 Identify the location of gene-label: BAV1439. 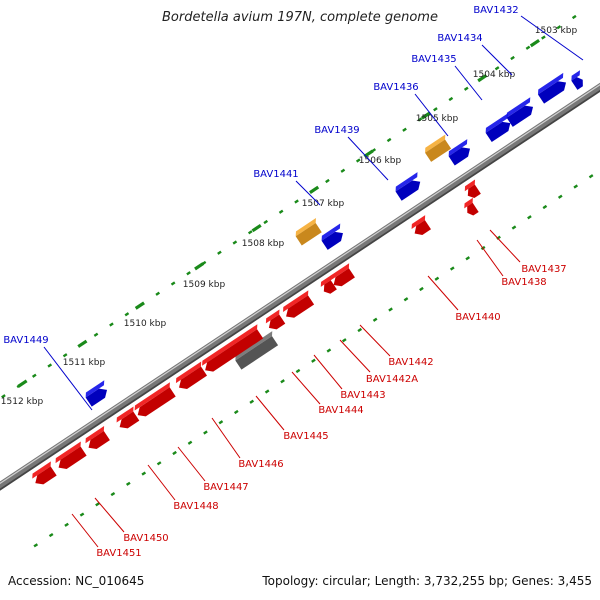
(336, 130).